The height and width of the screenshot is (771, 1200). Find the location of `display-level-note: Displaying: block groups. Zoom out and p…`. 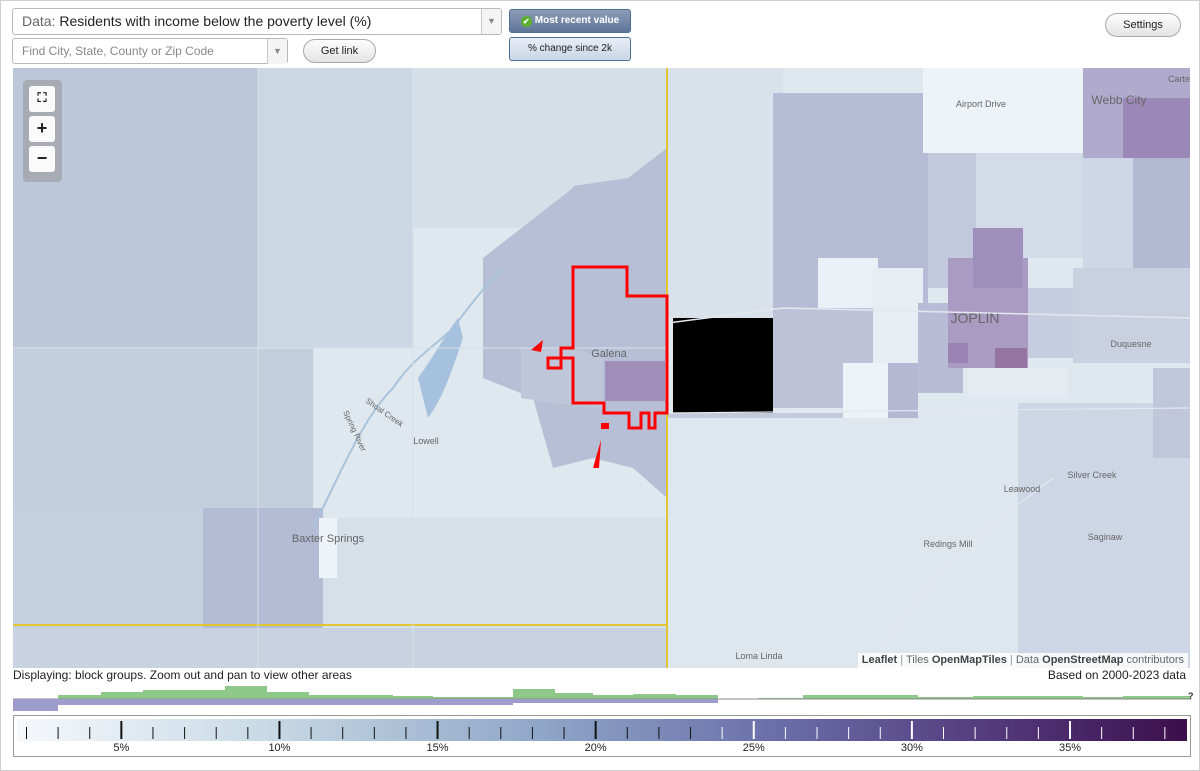

display-level-note: Displaying: block groups. Zoom out and p… is located at coordinates (182, 675).